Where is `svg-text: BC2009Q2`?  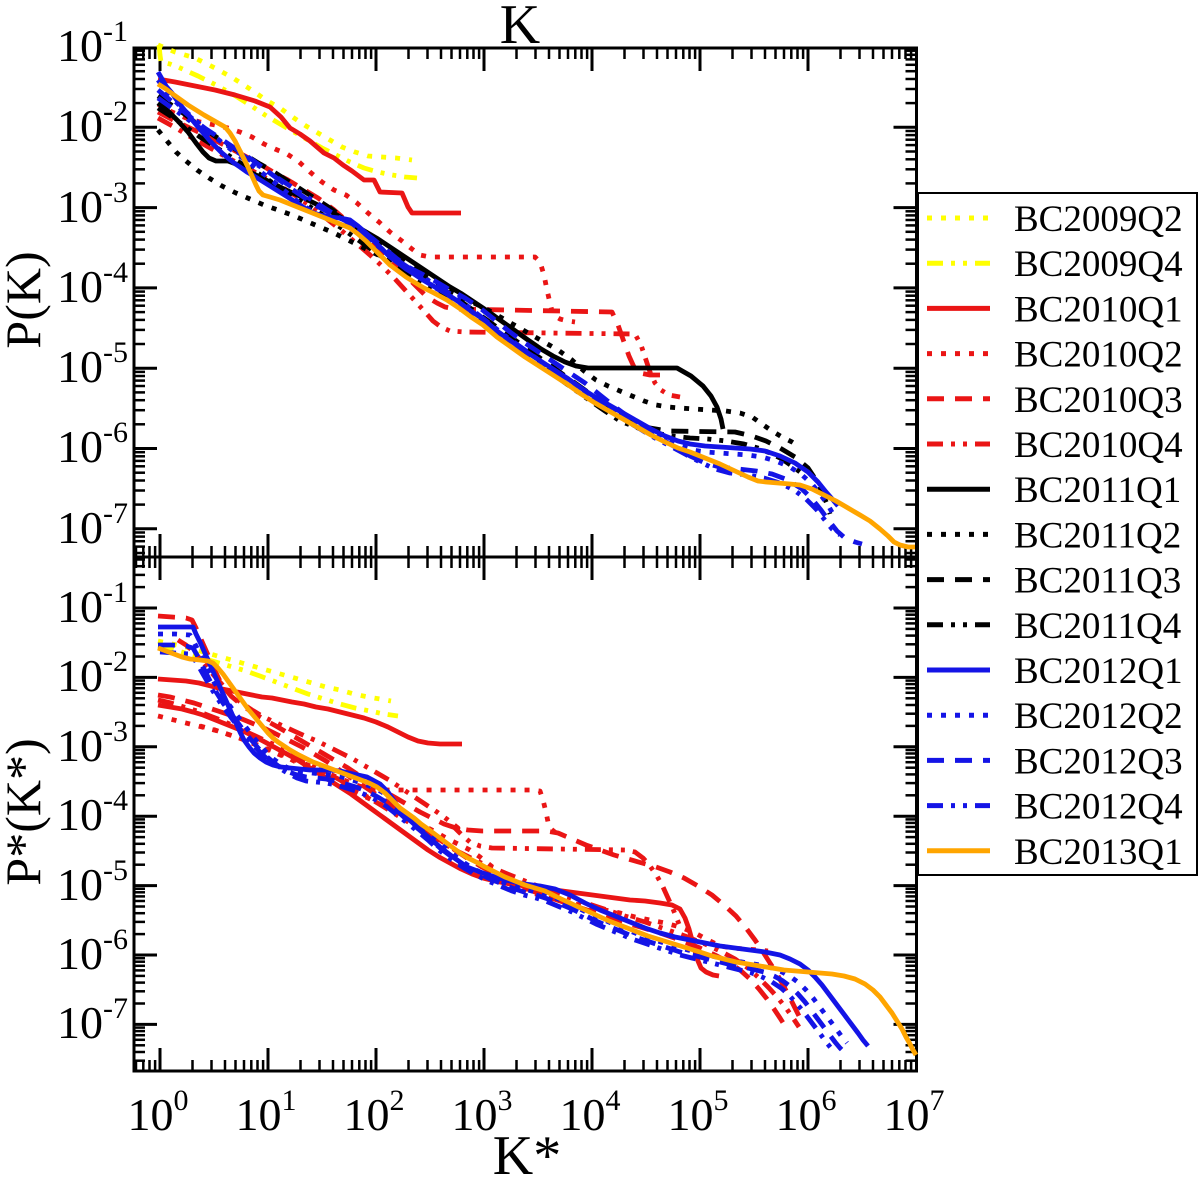 svg-text: BC2009Q2 is located at coordinates (1098, 219).